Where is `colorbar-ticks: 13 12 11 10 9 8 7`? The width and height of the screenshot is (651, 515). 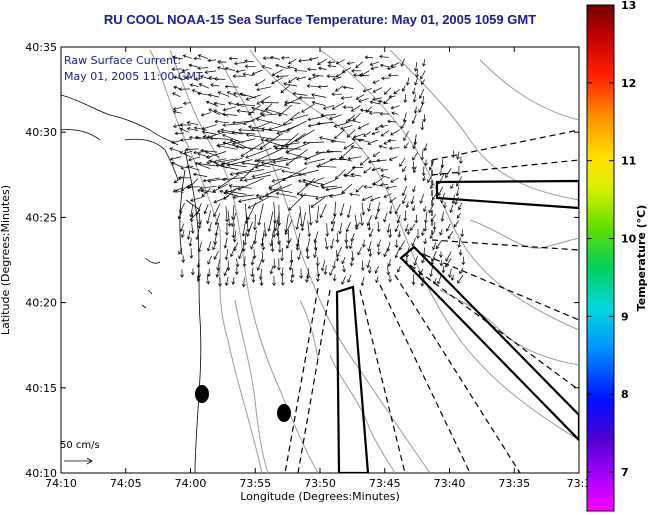 colorbar-ticks: 13 12 11 10 9 8 7 is located at coordinates (612, 239).